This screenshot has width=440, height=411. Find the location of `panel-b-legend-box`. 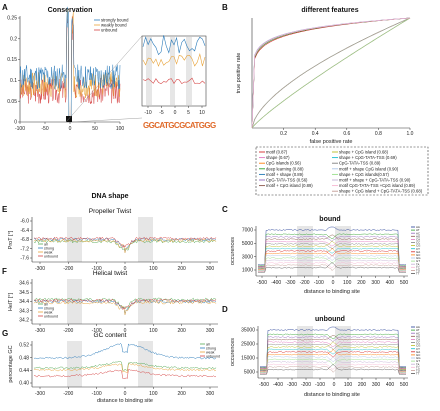

panel-b-legend-box is located at coordinates (342, 171).